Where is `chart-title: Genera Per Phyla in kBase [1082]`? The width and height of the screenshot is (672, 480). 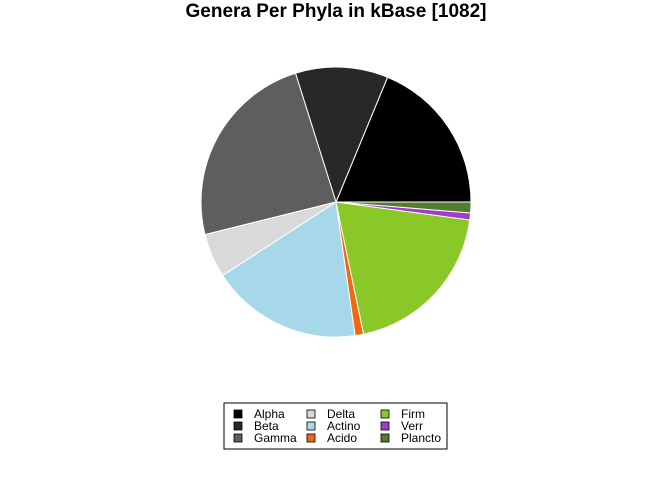 chart-title: Genera Per Phyla in kBase [1082] is located at coordinates (336, 11).